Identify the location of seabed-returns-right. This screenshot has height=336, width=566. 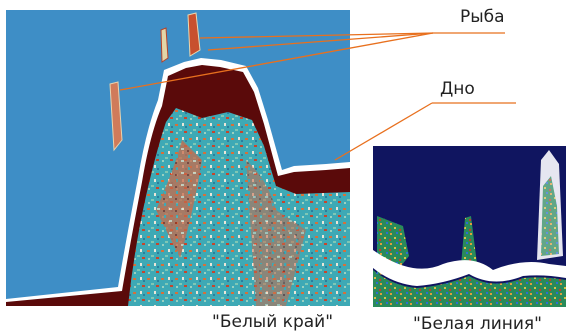
(469, 288).